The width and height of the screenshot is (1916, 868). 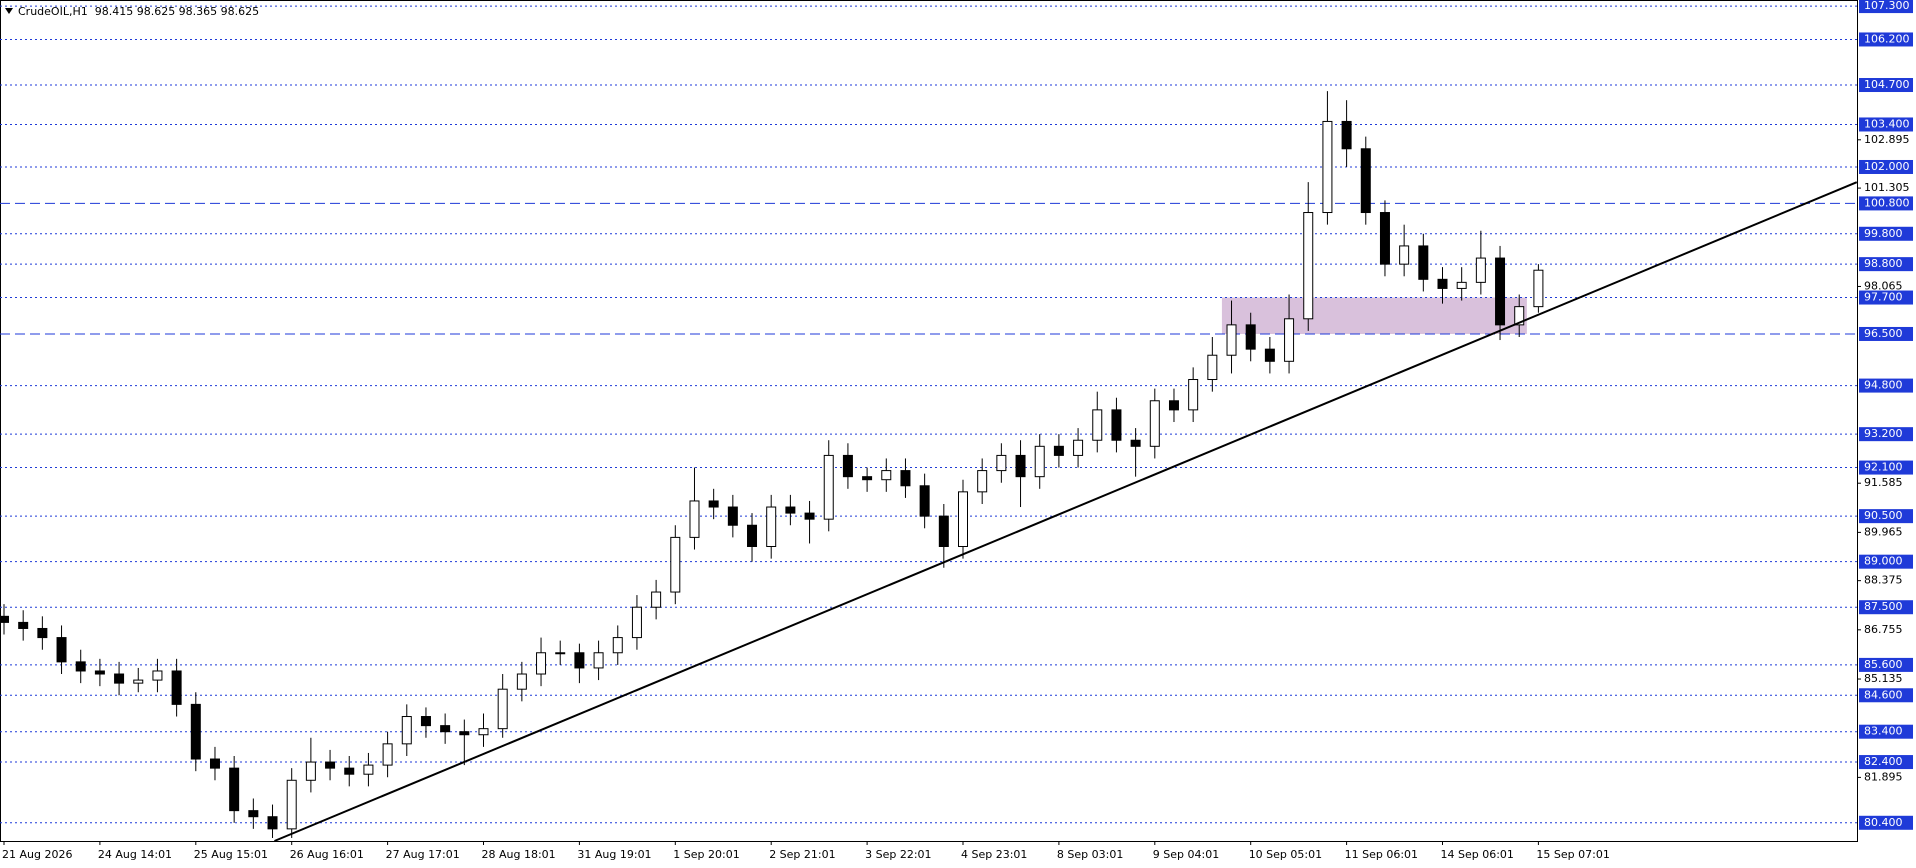 I want to click on level-label: 107.300, so click(x=1887, y=6).